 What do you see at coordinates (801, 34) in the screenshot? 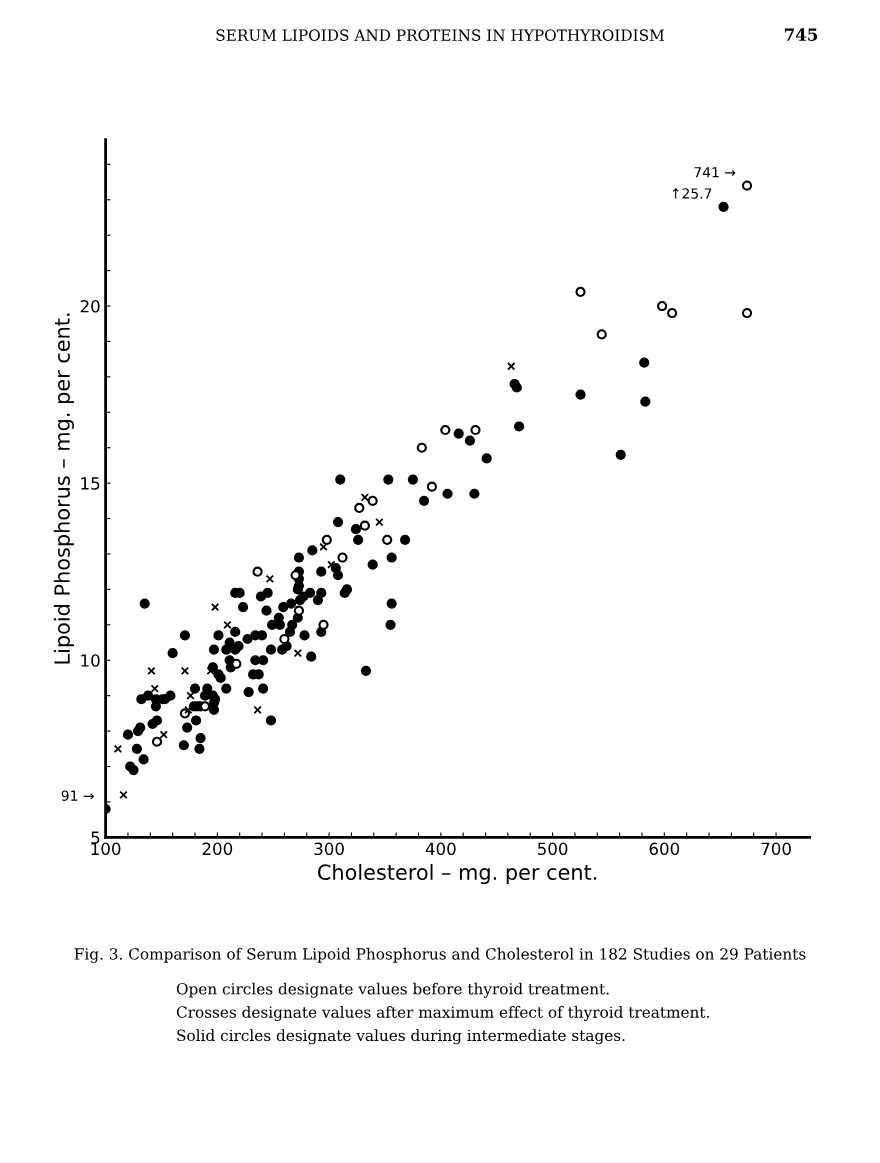
I see `text: 745` at bounding box center [801, 34].